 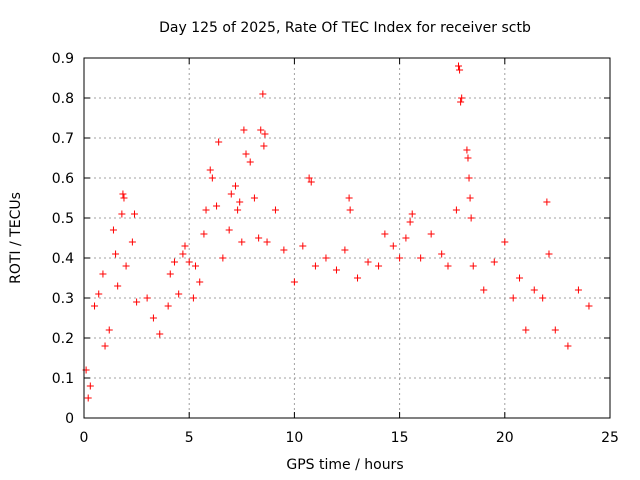 I want to click on y-tick-label: 0.1, so click(x=63, y=379).